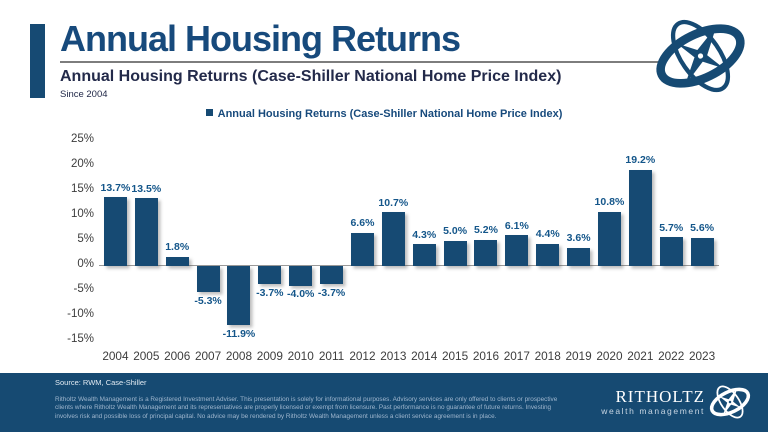 This screenshot has height=432, width=768. Describe the element at coordinates (146, 188) in the screenshot. I see `bar-value-label: 13.5%` at that location.